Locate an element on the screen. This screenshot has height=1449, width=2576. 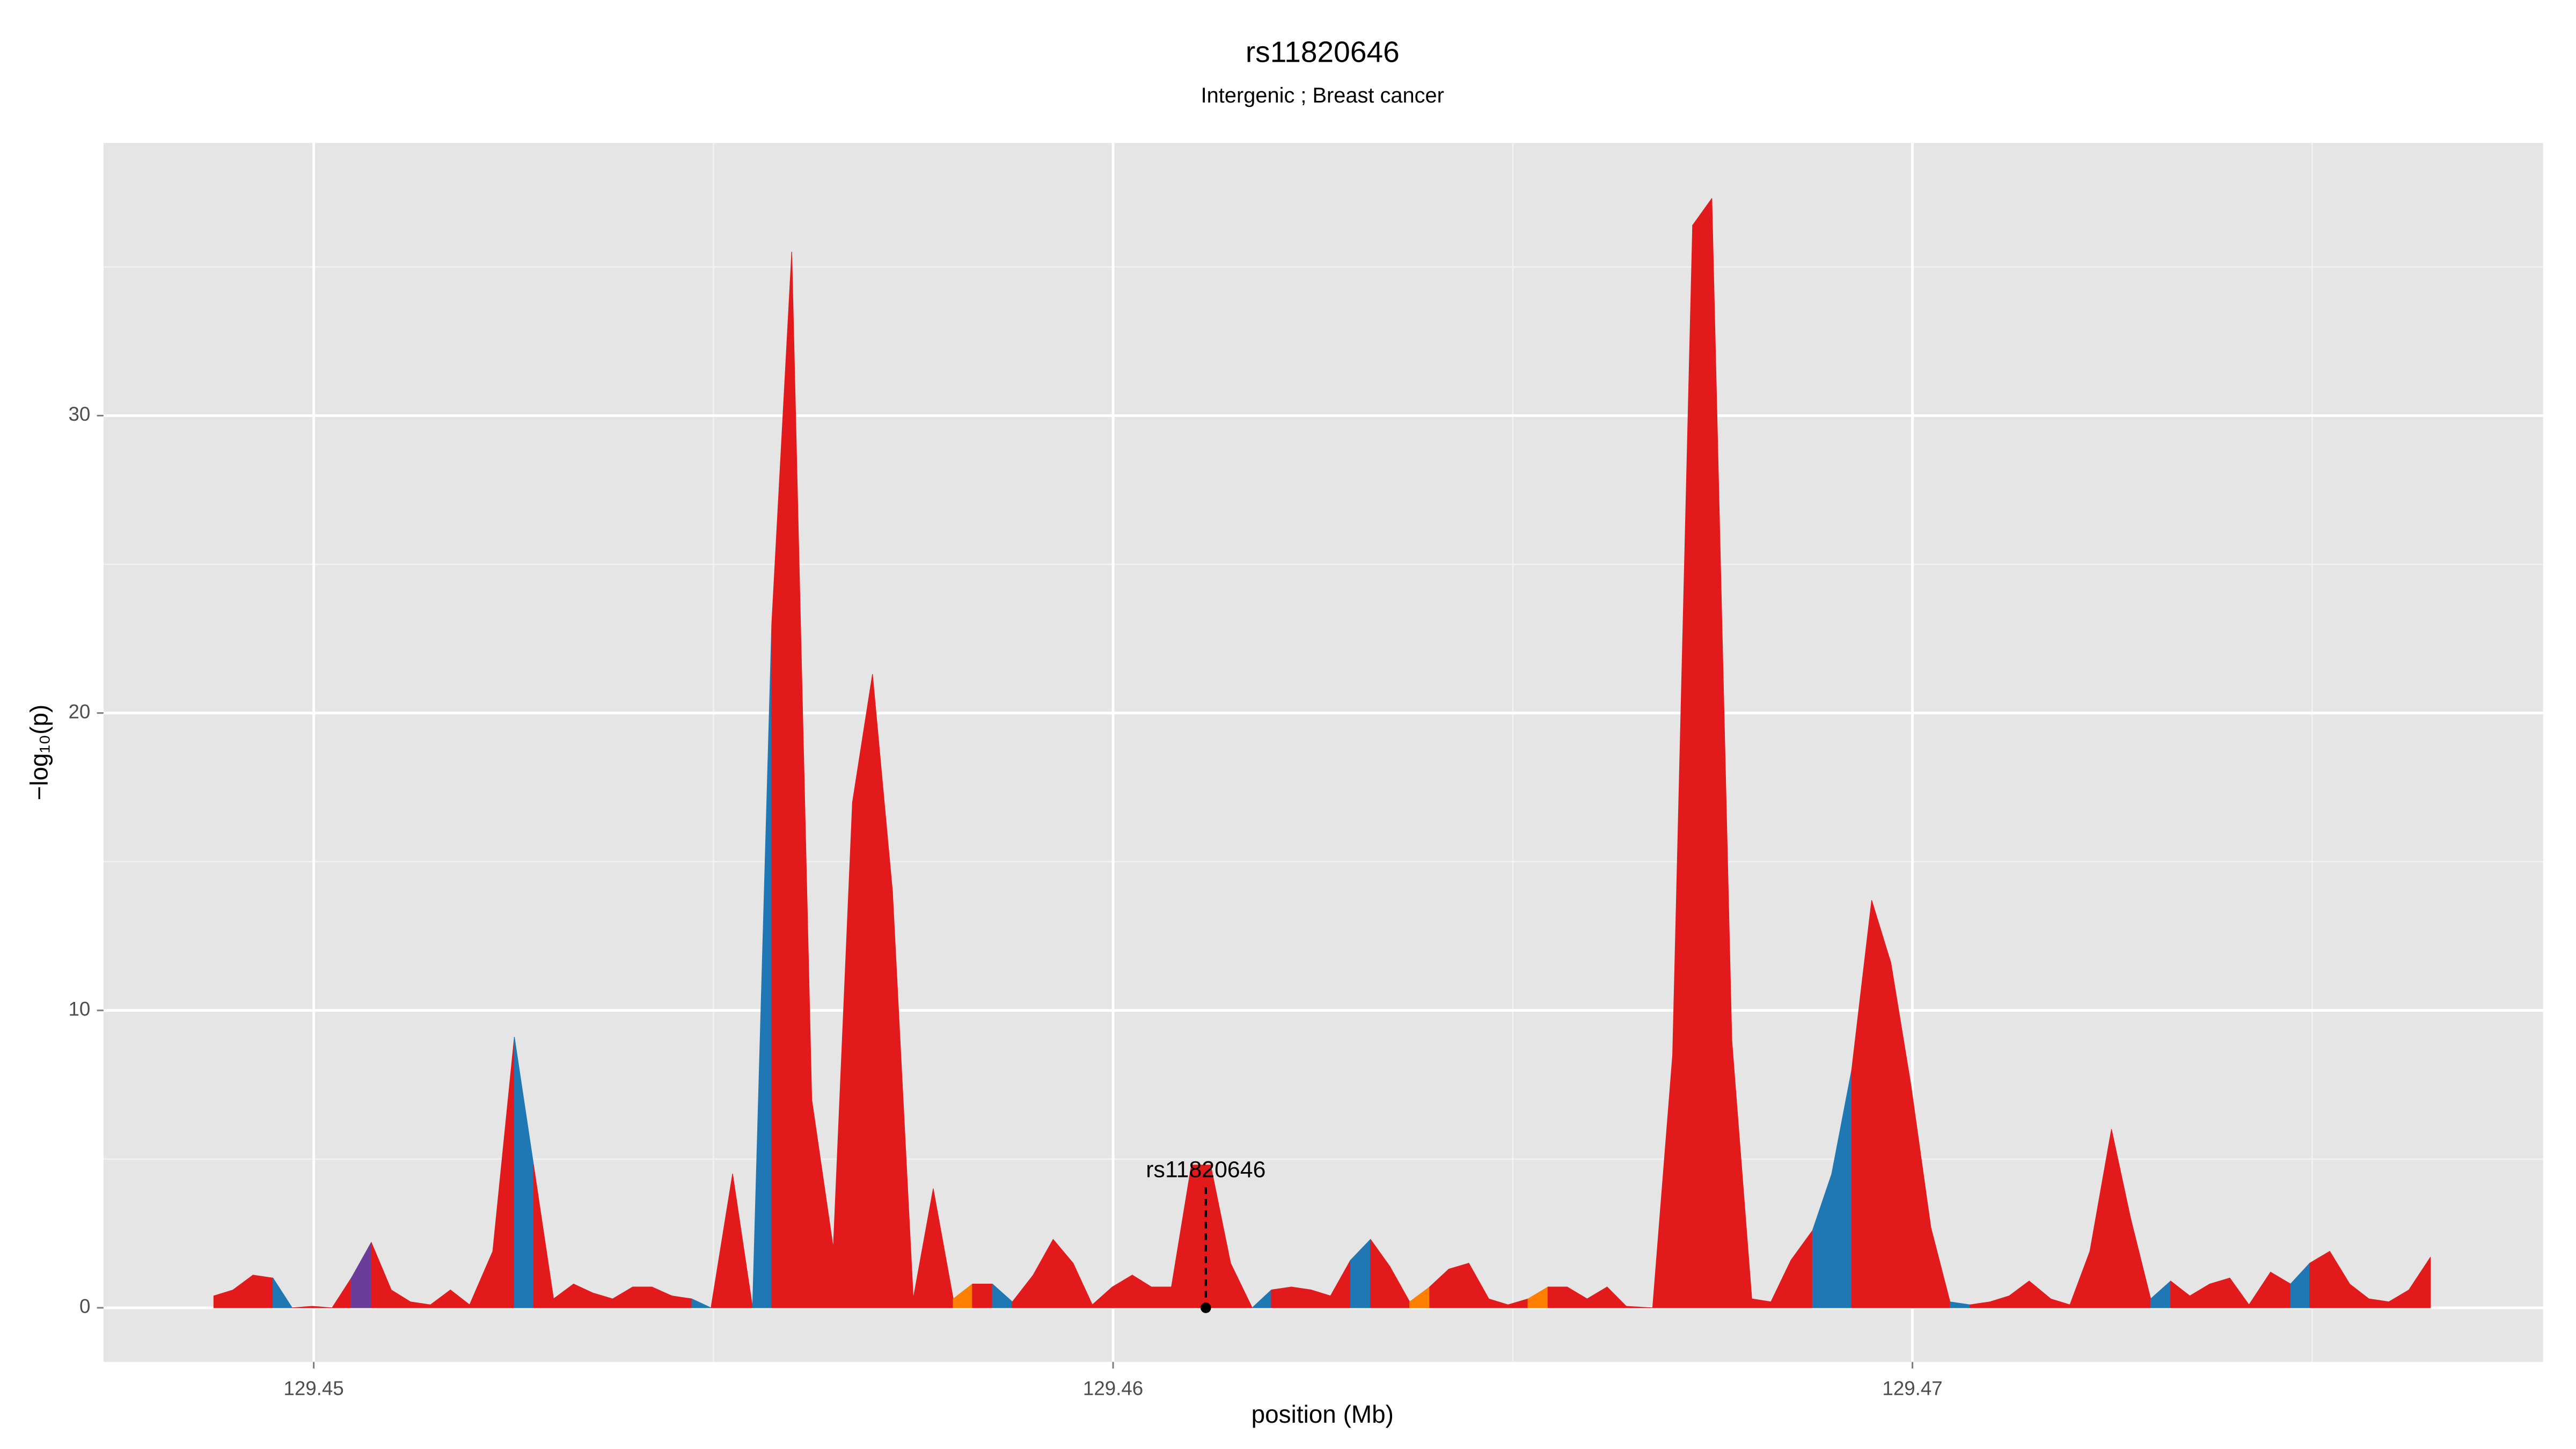
x-tick-label: 129.45 is located at coordinates (313, 1388).